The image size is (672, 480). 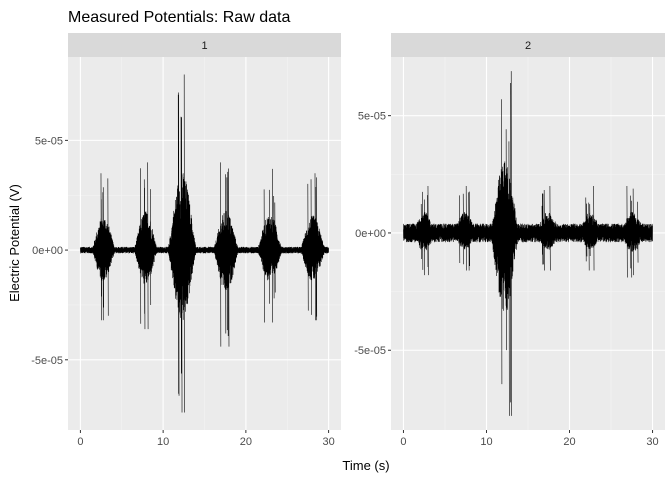 What do you see at coordinates (365, 465) in the screenshot?
I see `x-axis-title: Time (s)` at bounding box center [365, 465].